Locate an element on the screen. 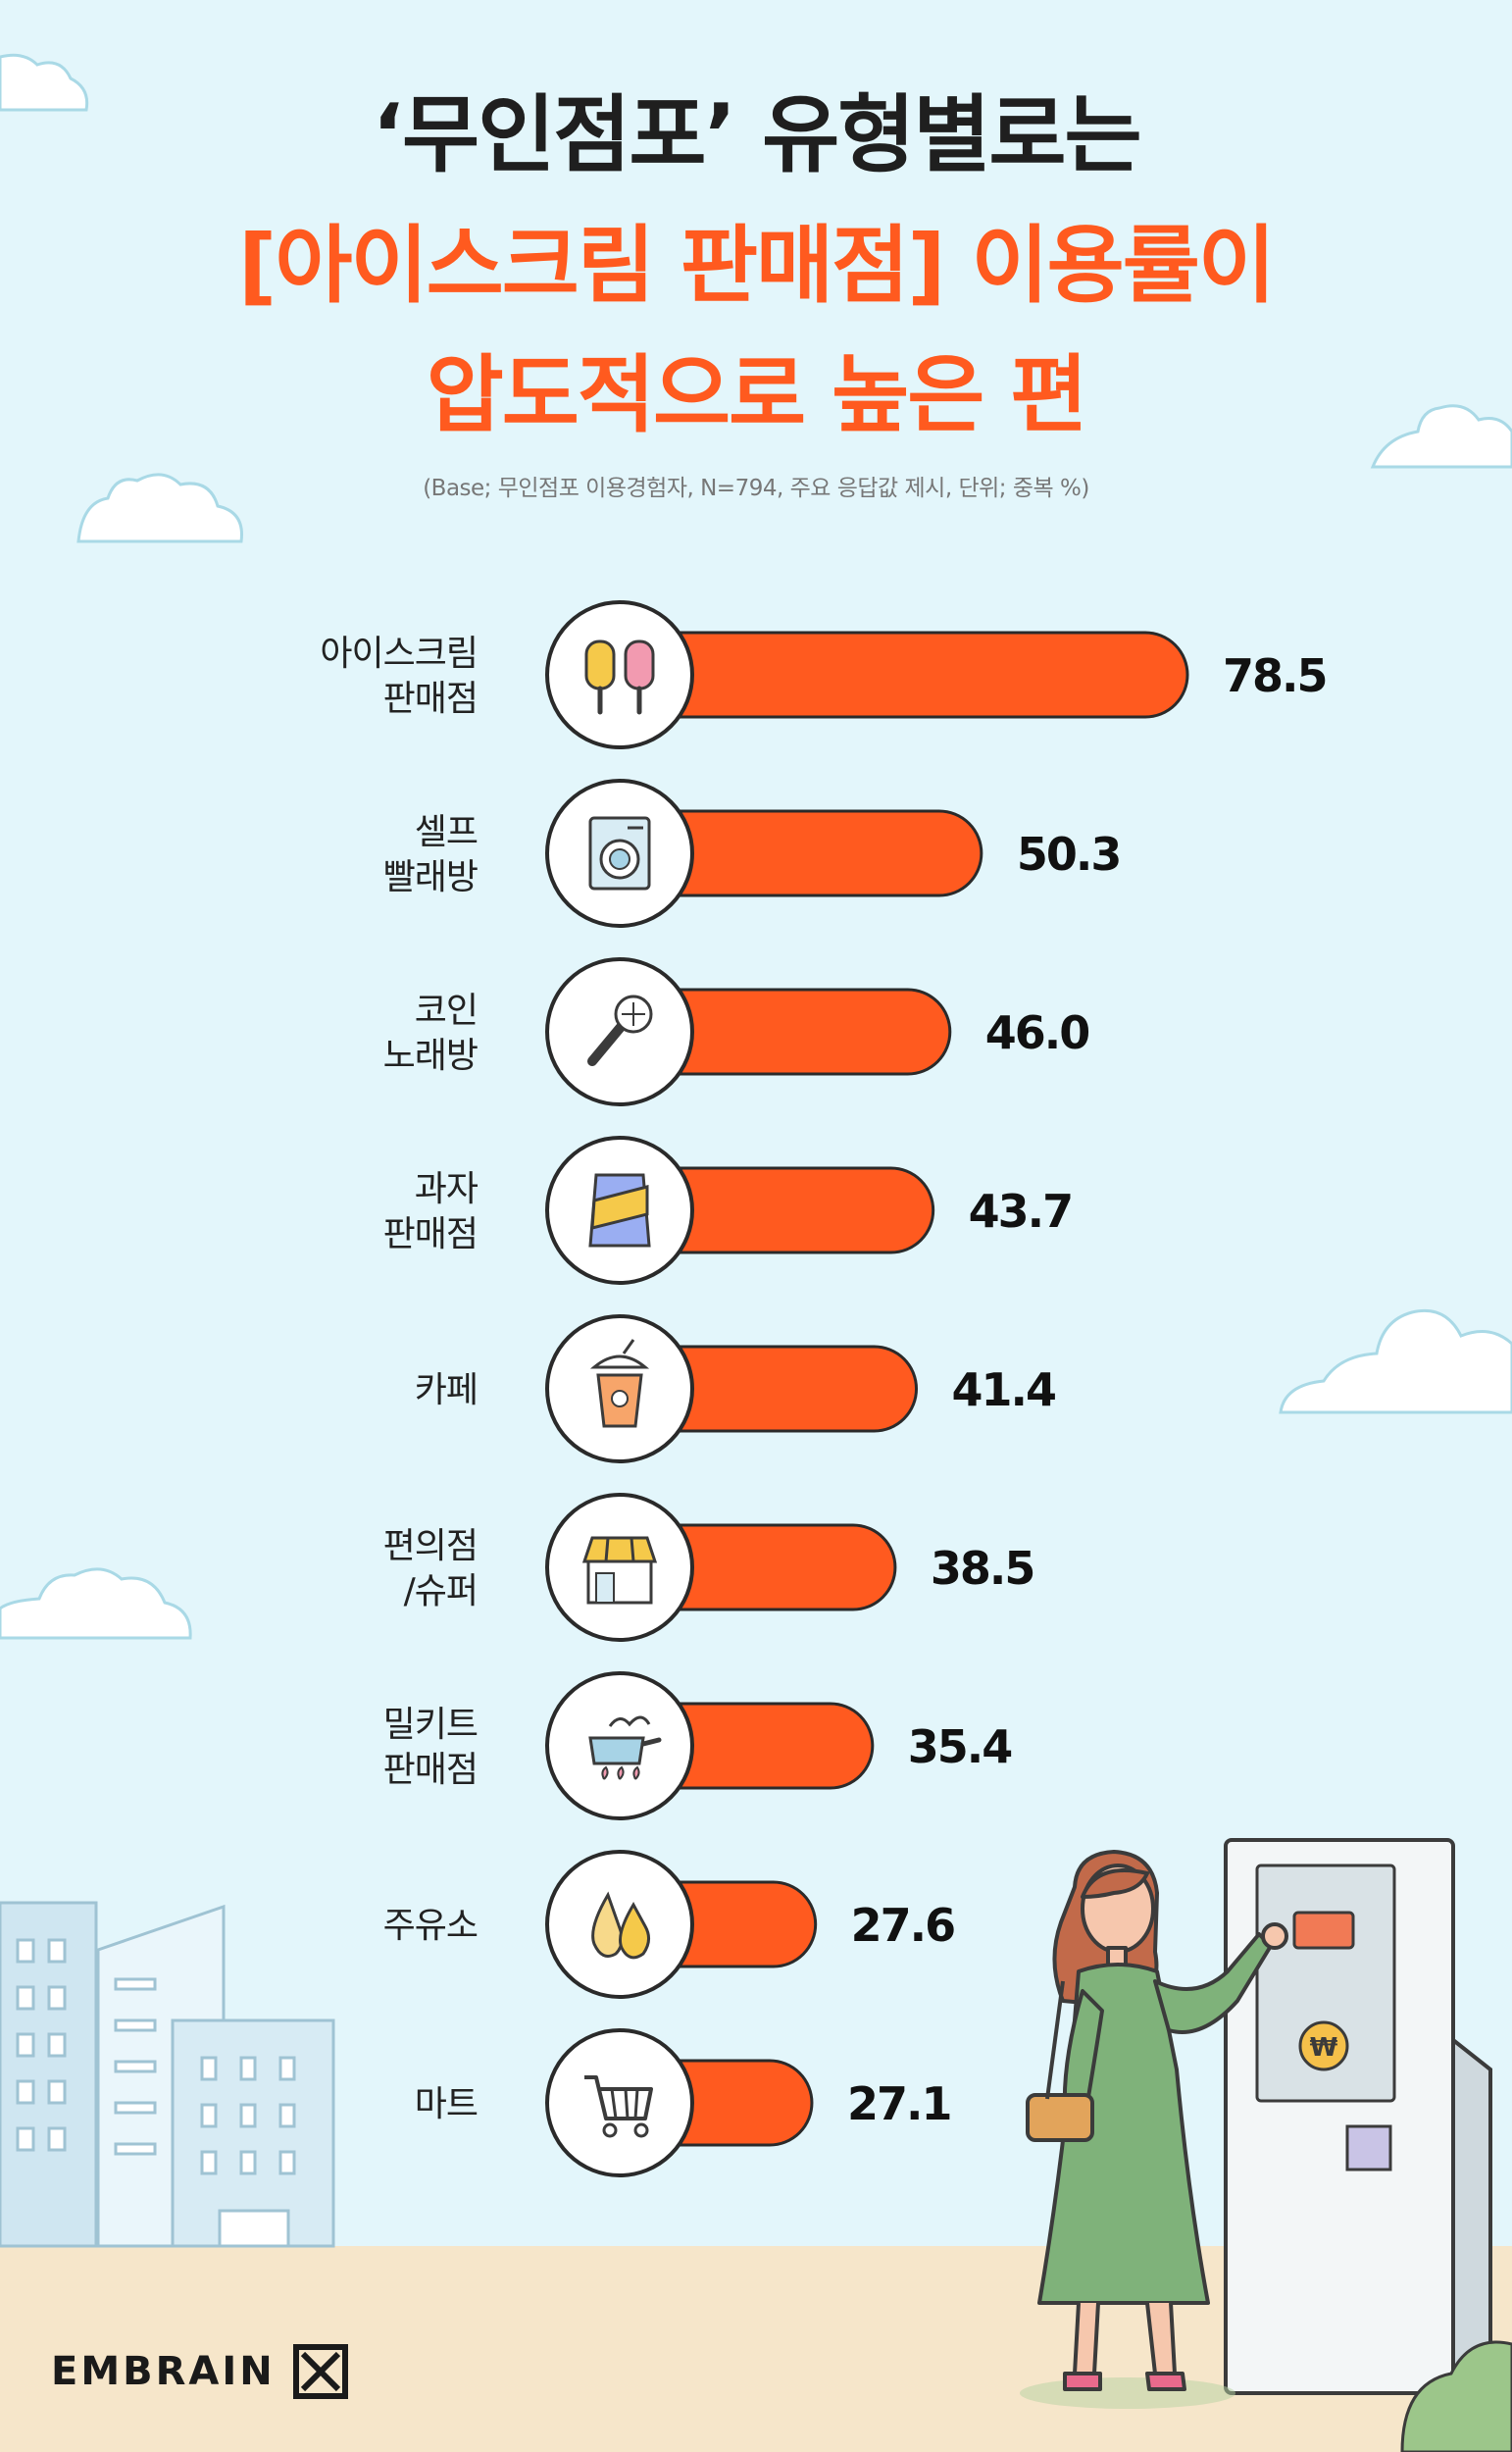 The width and height of the screenshot is (1512, 2452). value-label: 41.4 is located at coordinates (1003, 1389).